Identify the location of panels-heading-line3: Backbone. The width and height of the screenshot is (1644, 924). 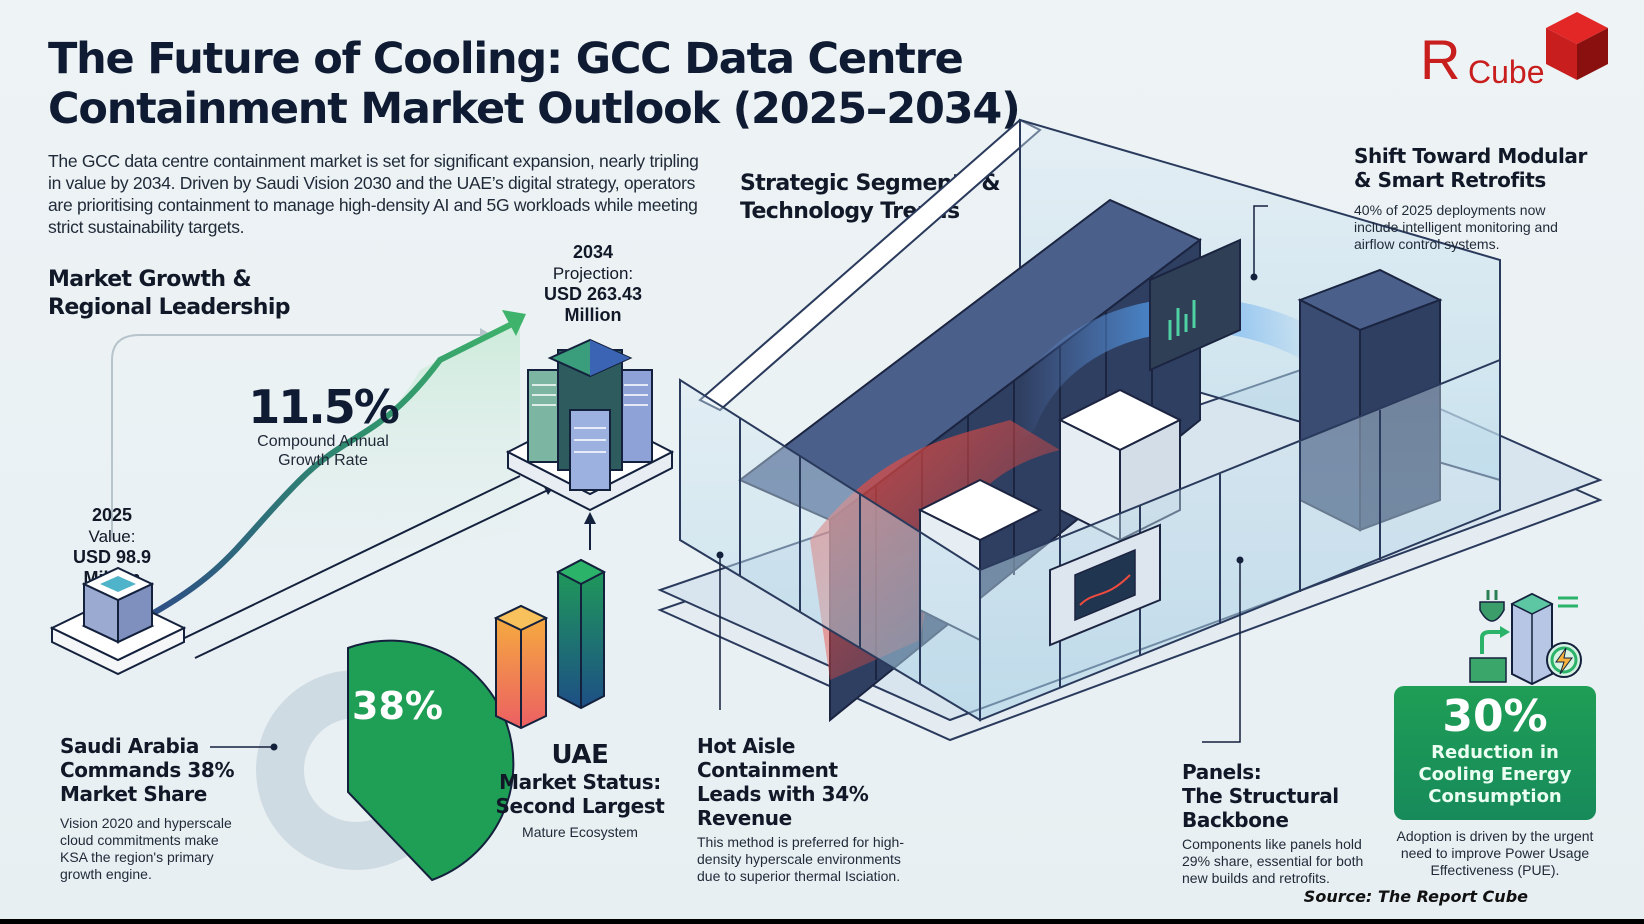
(1235, 820).